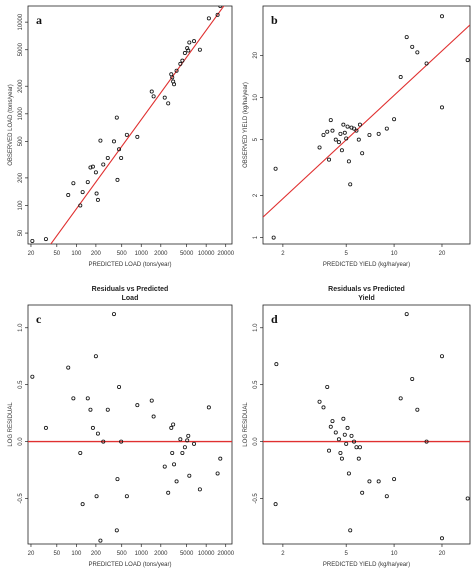  I want to click on y-axis-label: LOG RESIDUAL, so click(246, 424).